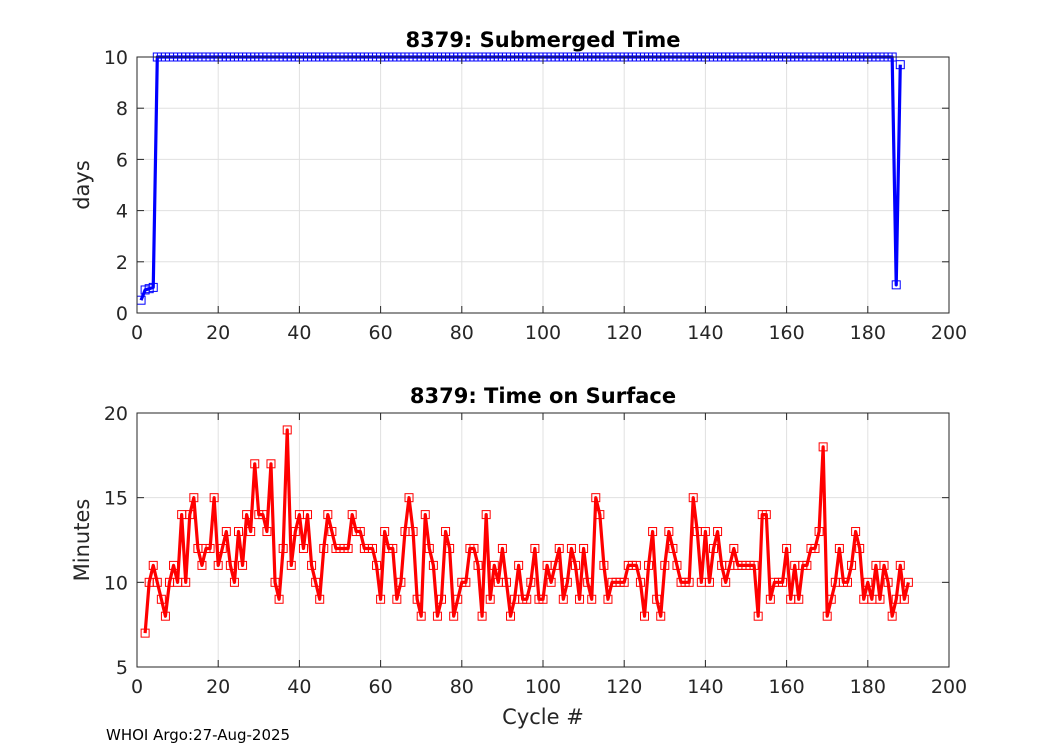 This screenshot has height=750, width=1050. What do you see at coordinates (299, 333) in the screenshot?
I see `submerged-time-xtick-label: 40` at bounding box center [299, 333].